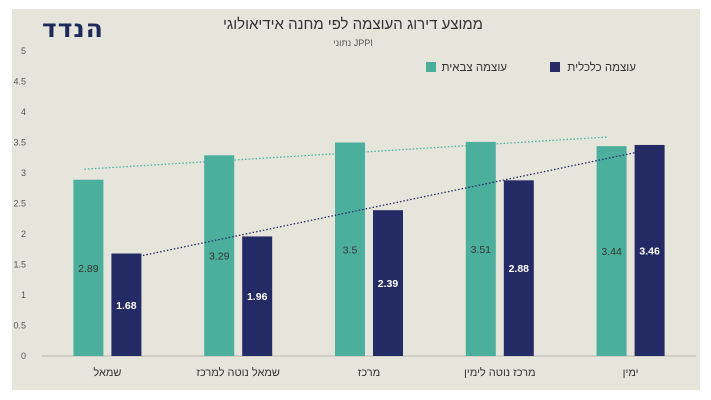  Describe the element at coordinates (353, 24) in the screenshot. I see `chart-title: ממוצע דירוג העוצמה לפי מחנה אידיאולוגי` at that location.